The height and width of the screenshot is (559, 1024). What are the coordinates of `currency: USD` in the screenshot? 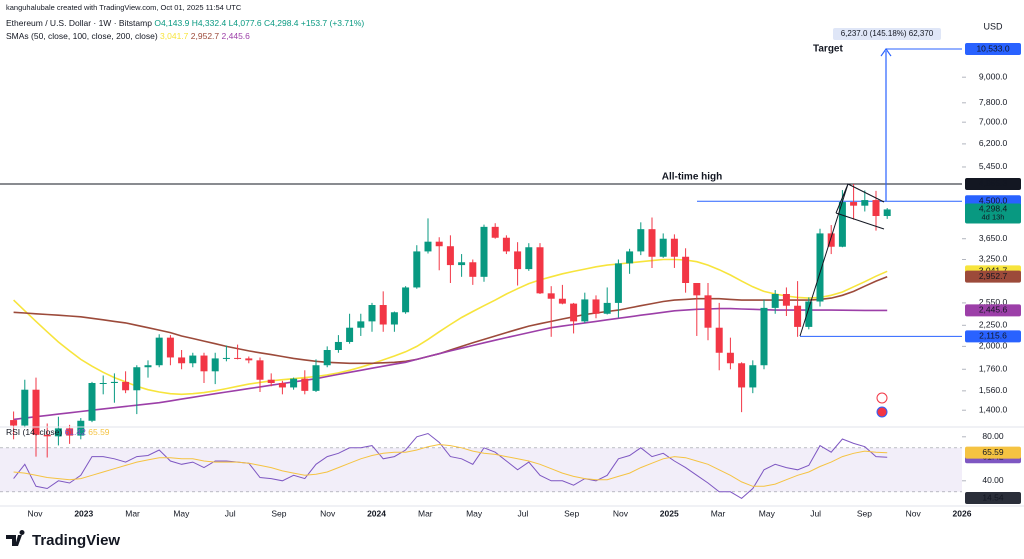 It's located at (993, 26).